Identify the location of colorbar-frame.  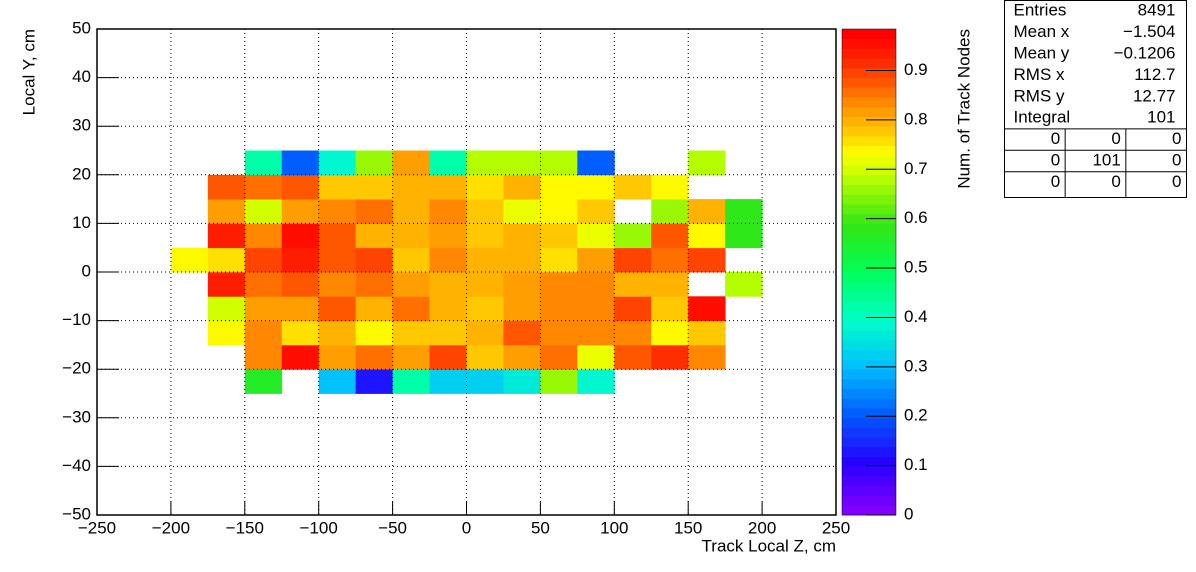
(869, 272).